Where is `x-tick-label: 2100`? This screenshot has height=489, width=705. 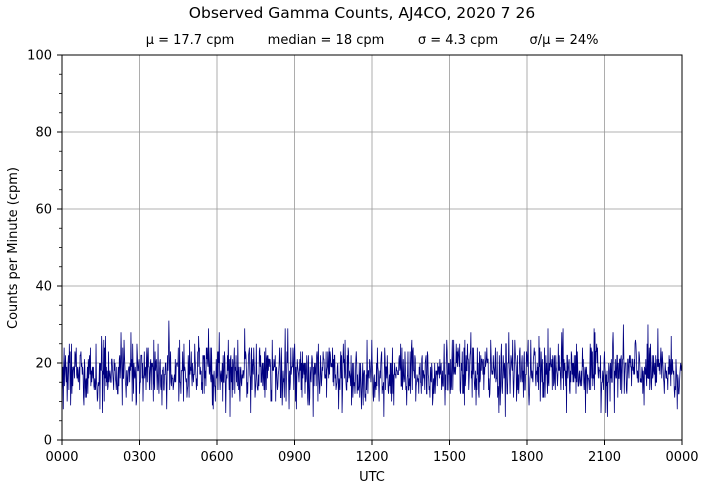 x-tick-label: 2100 is located at coordinates (604, 457).